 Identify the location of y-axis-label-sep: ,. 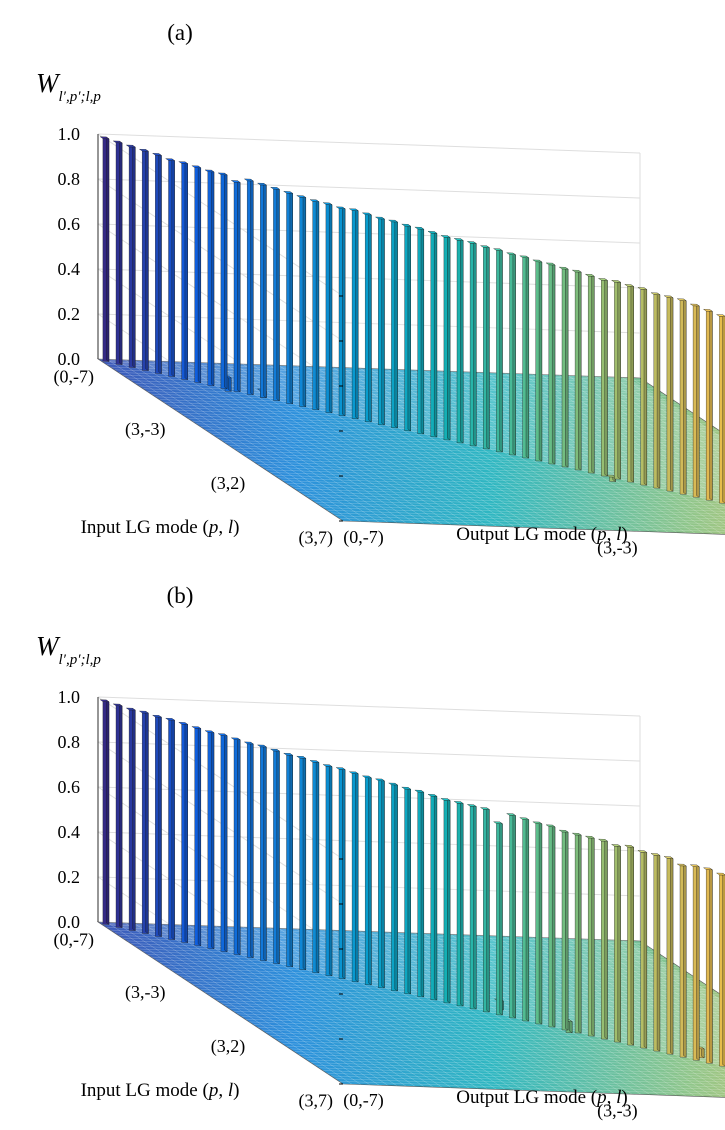
(223, 1090).